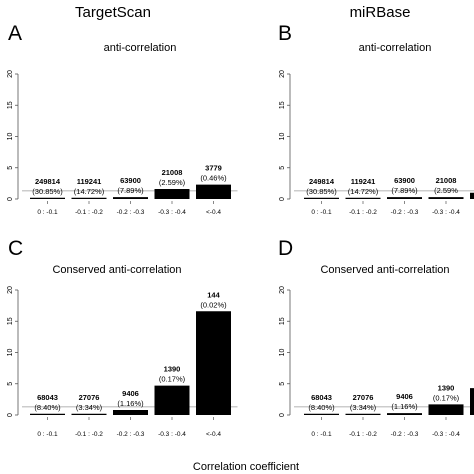 The width and height of the screenshot is (474, 474). I want to click on data-label-percent: (2.59%), so click(172, 182).